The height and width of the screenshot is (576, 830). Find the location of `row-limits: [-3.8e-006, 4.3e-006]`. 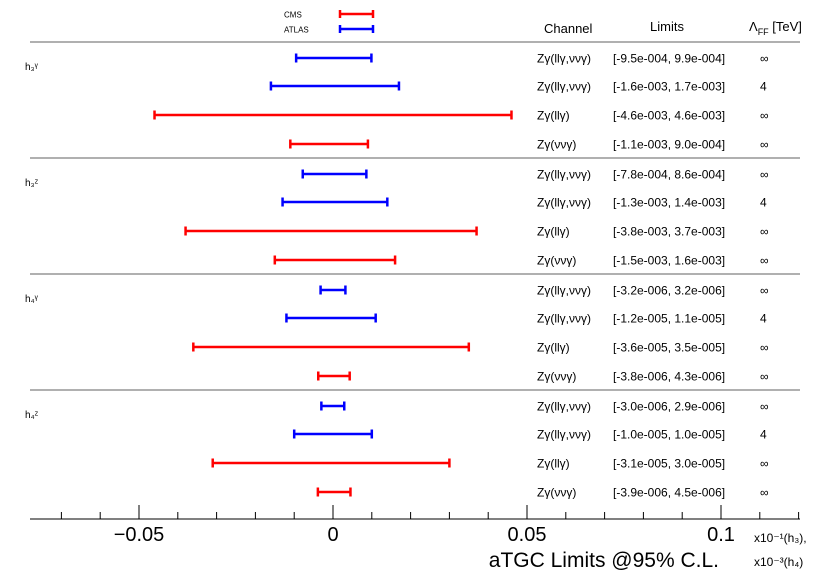

row-limits: [-3.8e-006, 4.3e-006] is located at coordinates (669, 377).